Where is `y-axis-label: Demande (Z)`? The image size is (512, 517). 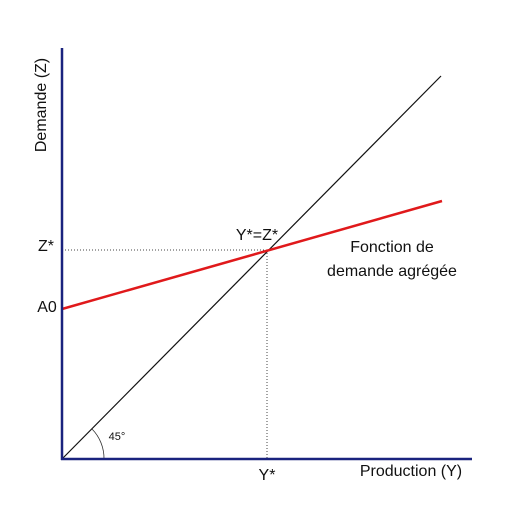 y-axis-label: Demande (Z) is located at coordinates (41, 105).